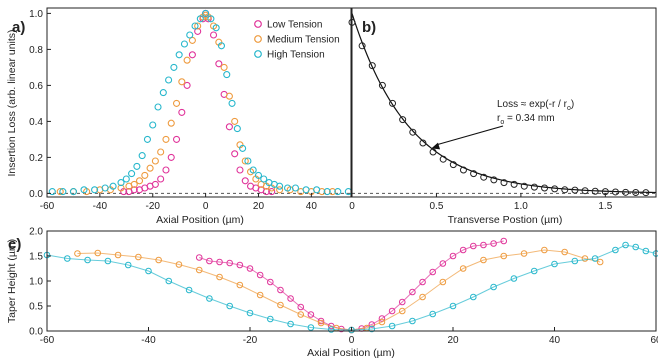  What do you see at coordinates (351, 353) in the screenshot?
I see `panel-c-xlabel: Axial Position (µm)` at bounding box center [351, 353].